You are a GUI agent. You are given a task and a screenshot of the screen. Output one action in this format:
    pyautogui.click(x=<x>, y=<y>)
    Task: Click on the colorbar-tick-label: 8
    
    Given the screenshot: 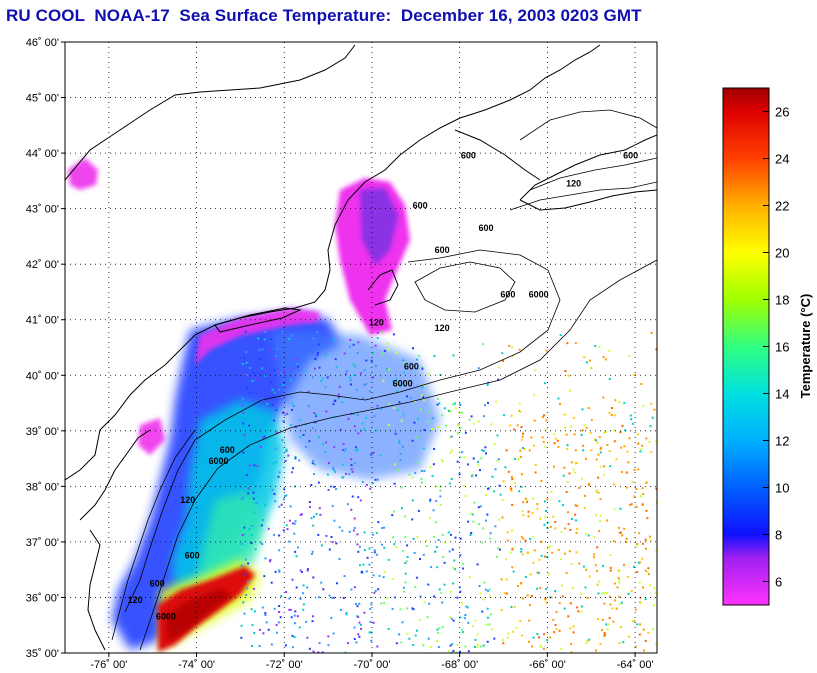 What is the action you would take?
    pyautogui.click(x=778, y=535)
    